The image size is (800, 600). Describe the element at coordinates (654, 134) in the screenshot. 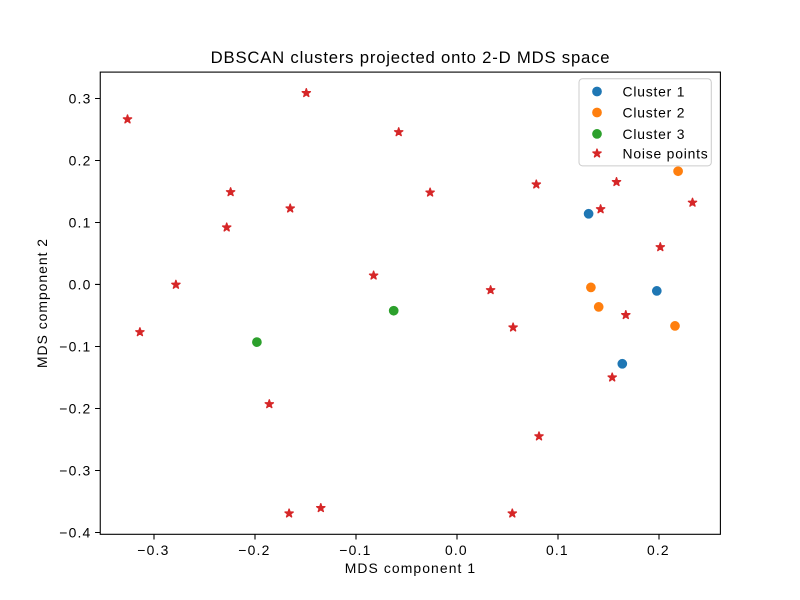

I see `svg-text: Cluster 3` at that location.